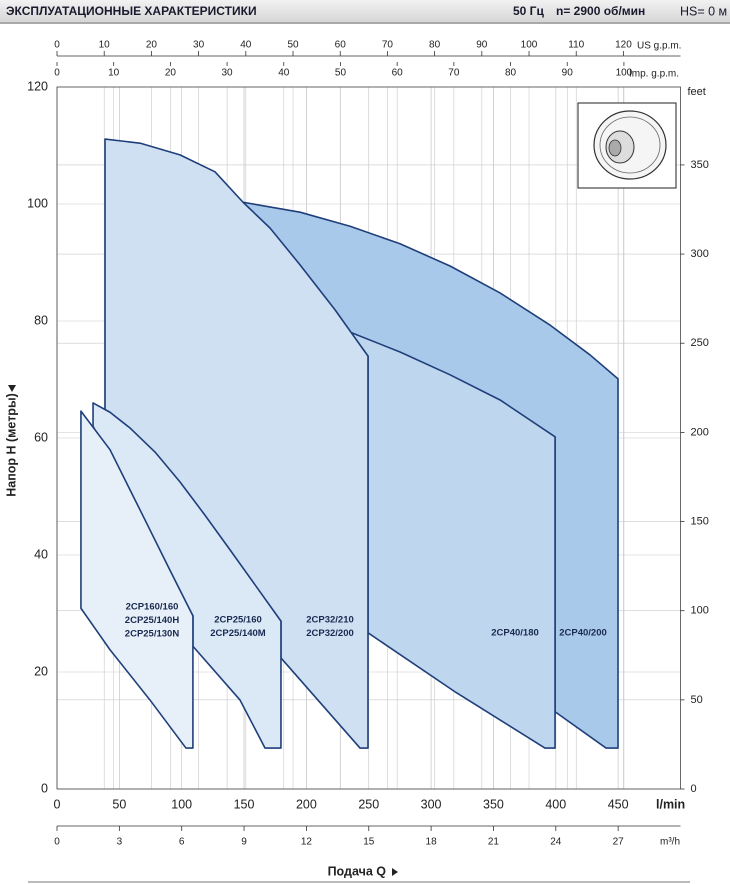 The image size is (730, 884). Describe the element at coordinates (341, 73) in the screenshot. I see `imp-gpm-tick-label: 50` at that location.